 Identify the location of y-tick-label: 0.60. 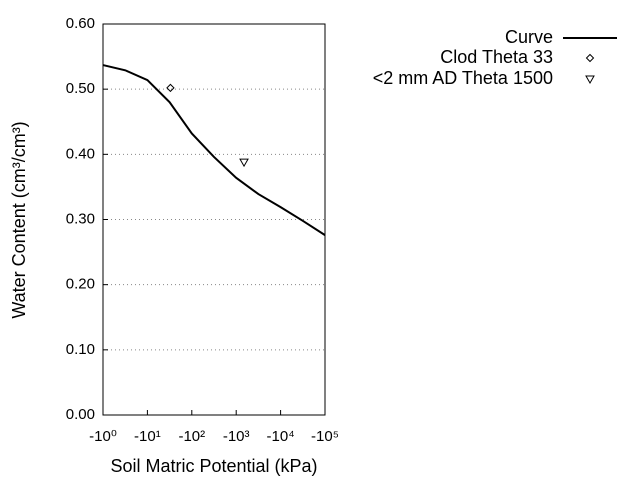
(80, 23).